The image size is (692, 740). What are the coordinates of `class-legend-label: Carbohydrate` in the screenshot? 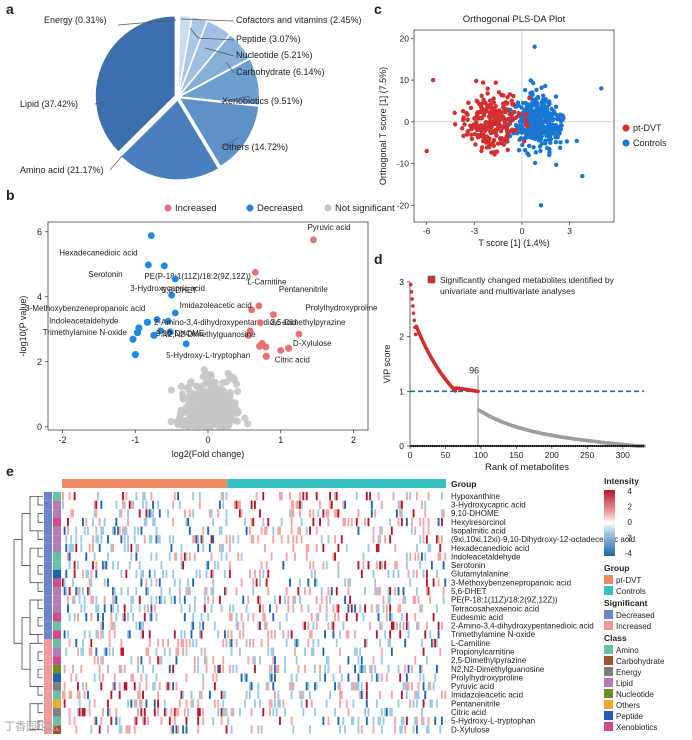 It's located at (640, 661).